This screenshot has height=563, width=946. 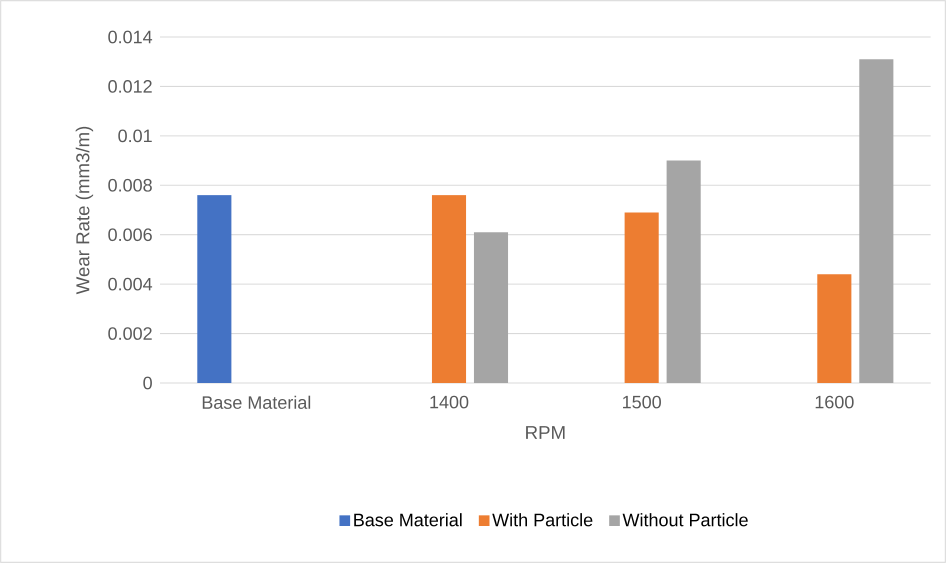 What do you see at coordinates (685, 519) in the screenshot?
I see `legend-label: Without Particle` at bounding box center [685, 519].